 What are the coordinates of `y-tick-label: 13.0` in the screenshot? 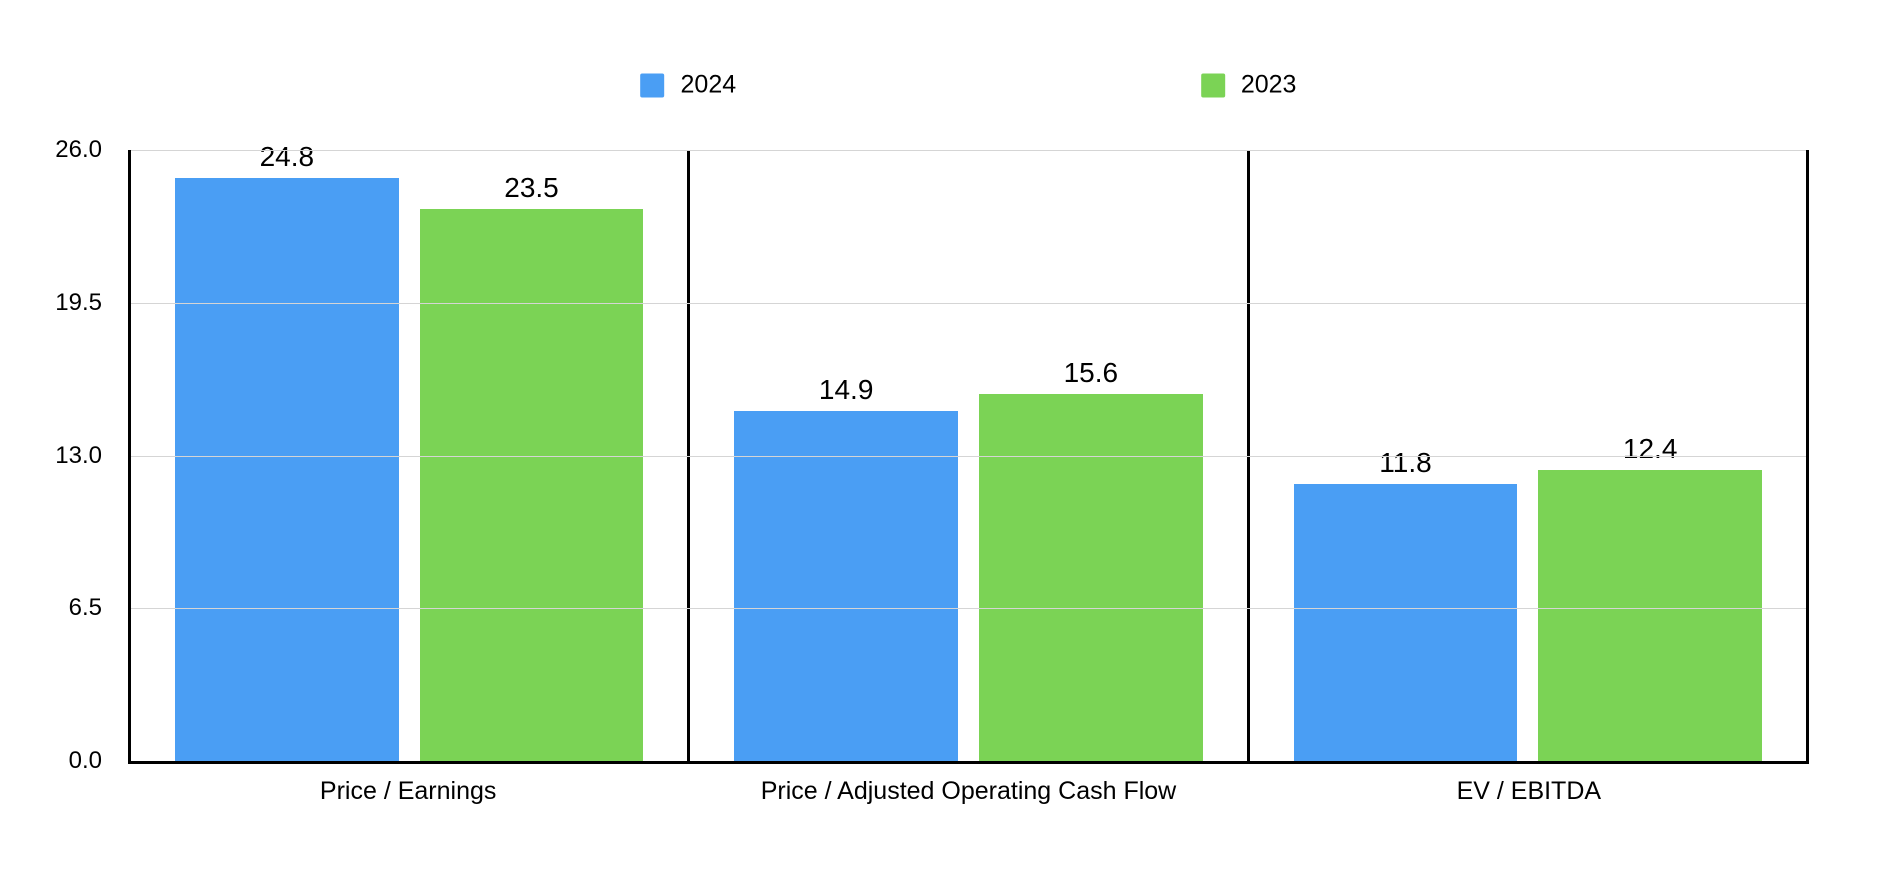 It's located at (78, 455).